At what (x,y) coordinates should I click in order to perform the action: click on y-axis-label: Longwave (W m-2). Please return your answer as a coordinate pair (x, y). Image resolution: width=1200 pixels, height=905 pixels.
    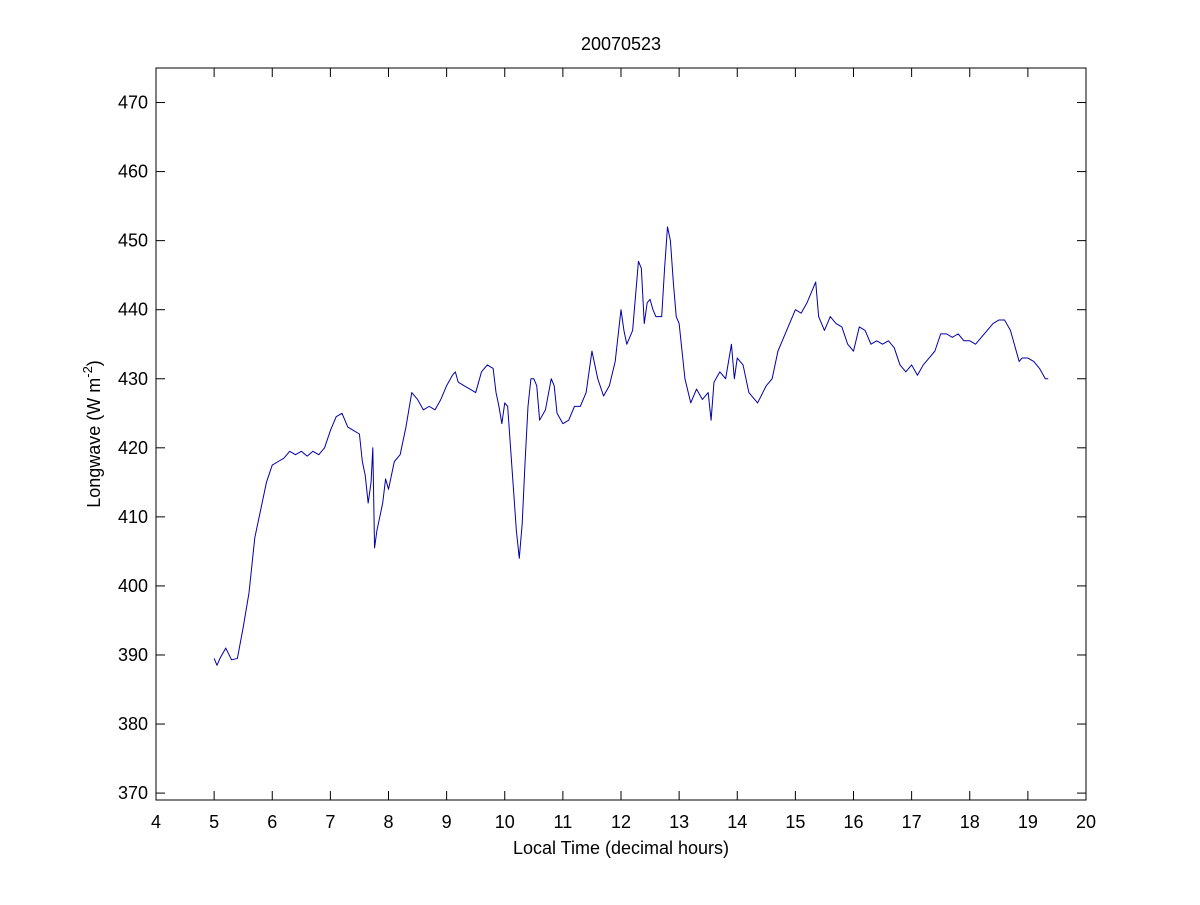
    Looking at the image, I should click on (92, 434).